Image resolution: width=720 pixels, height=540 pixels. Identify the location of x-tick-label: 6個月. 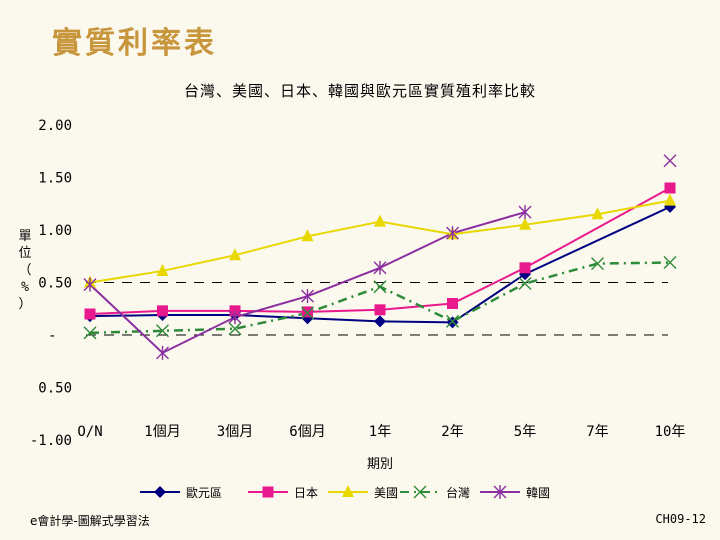
(307, 432).